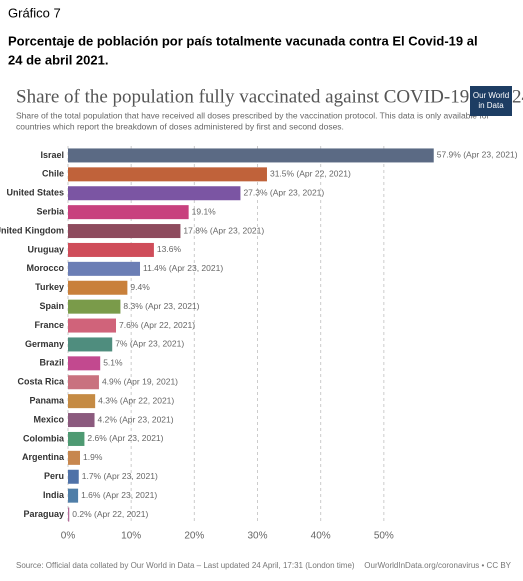 This screenshot has height=581, width=523. I want to click on category-label: Turkey, so click(49, 287).